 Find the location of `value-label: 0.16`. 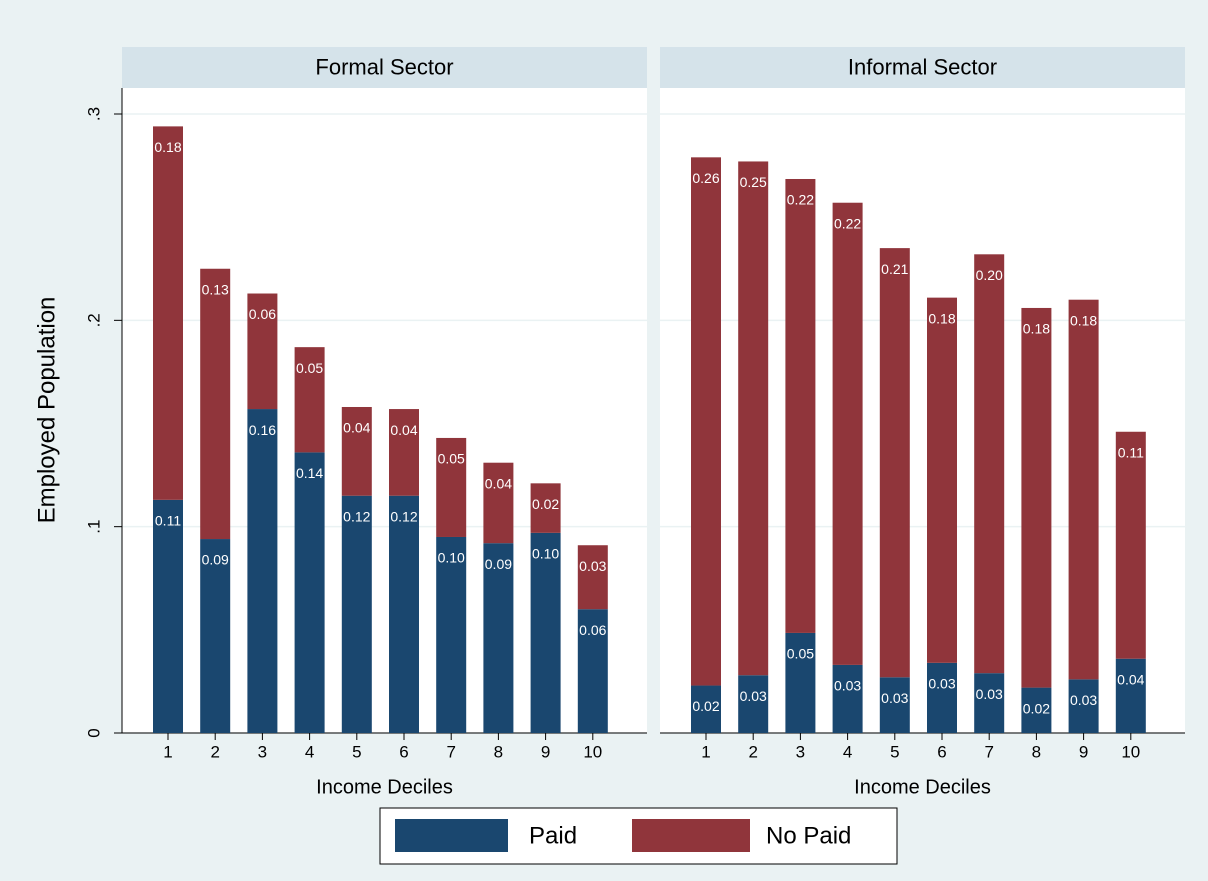

value-label: 0.16 is located at coordinates (262, 430).